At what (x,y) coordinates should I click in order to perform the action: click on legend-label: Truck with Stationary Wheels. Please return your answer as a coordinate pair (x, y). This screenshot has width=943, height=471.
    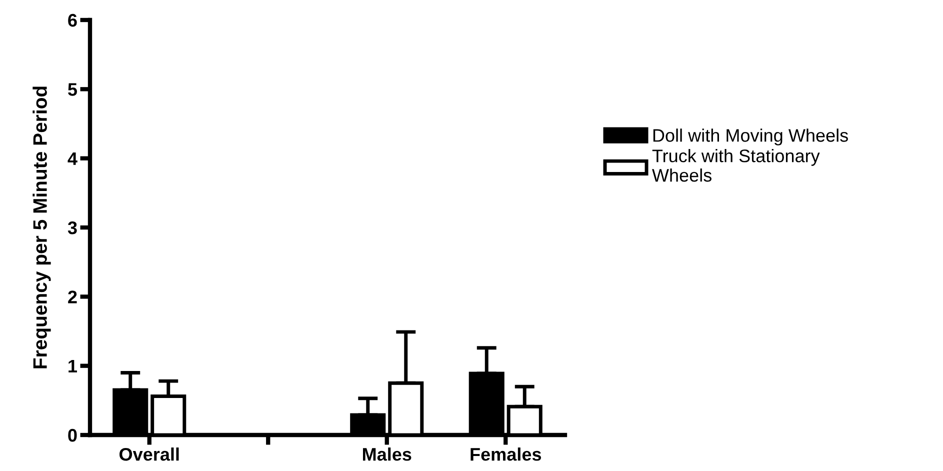
    Looking at the image, I should click on (736, 165).